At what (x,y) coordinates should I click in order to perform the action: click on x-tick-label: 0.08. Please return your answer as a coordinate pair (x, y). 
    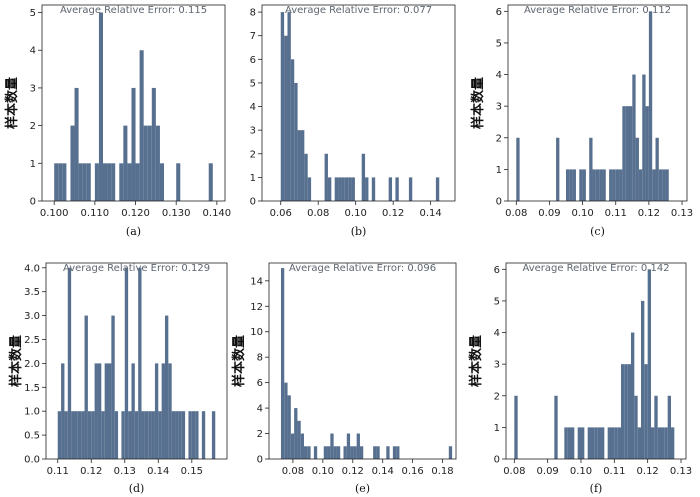
    Looking at the image, I should click on (514, 471).